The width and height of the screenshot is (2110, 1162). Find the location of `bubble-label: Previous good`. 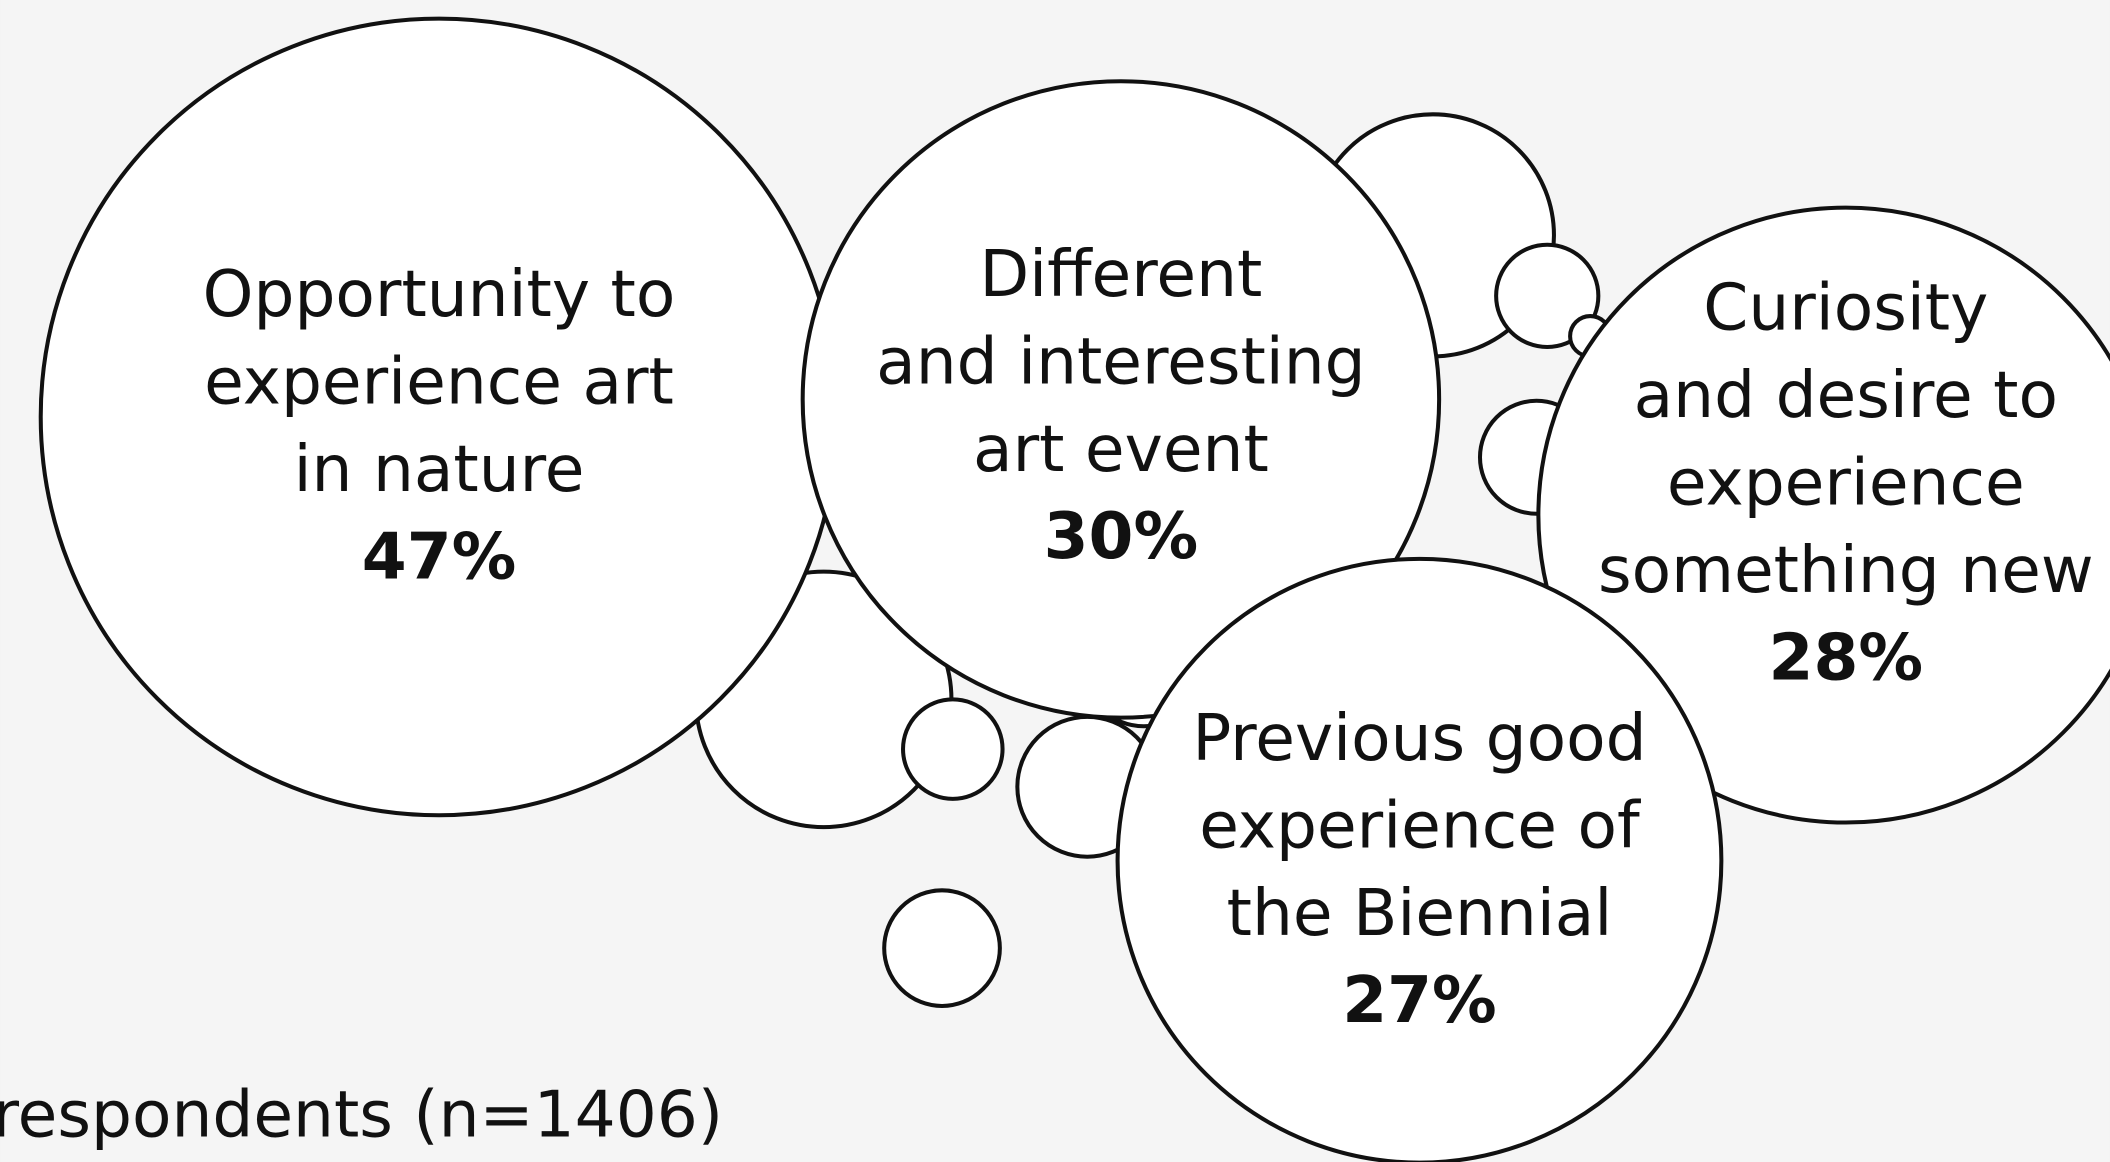

bubble-label: Previous good is located at coordinates (1419, 738).